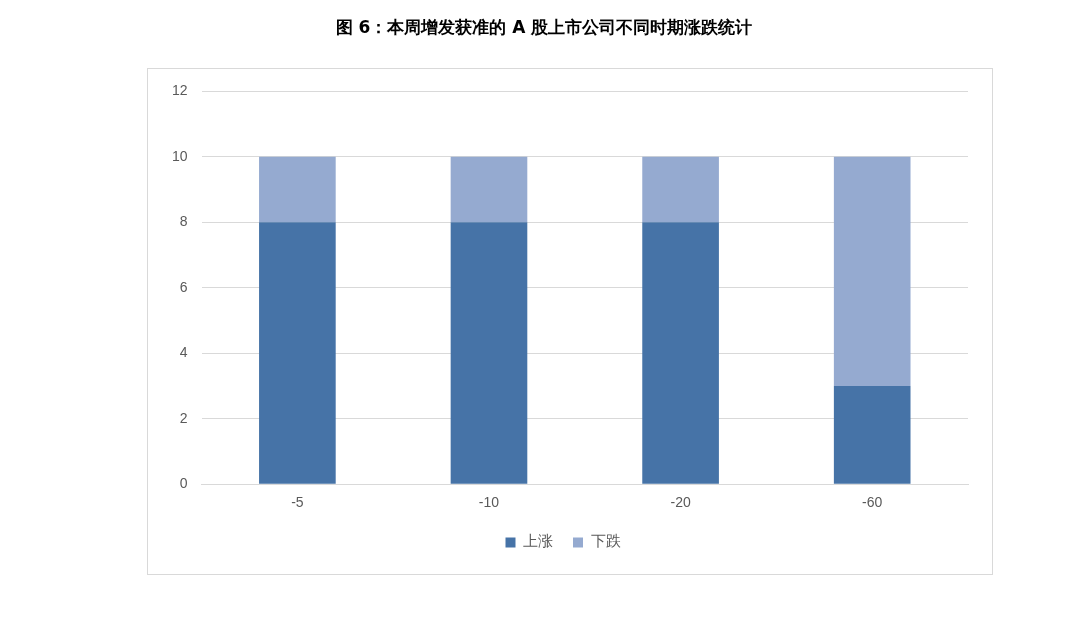  I want to click on legend-label: 上涨, so click(538, 541).